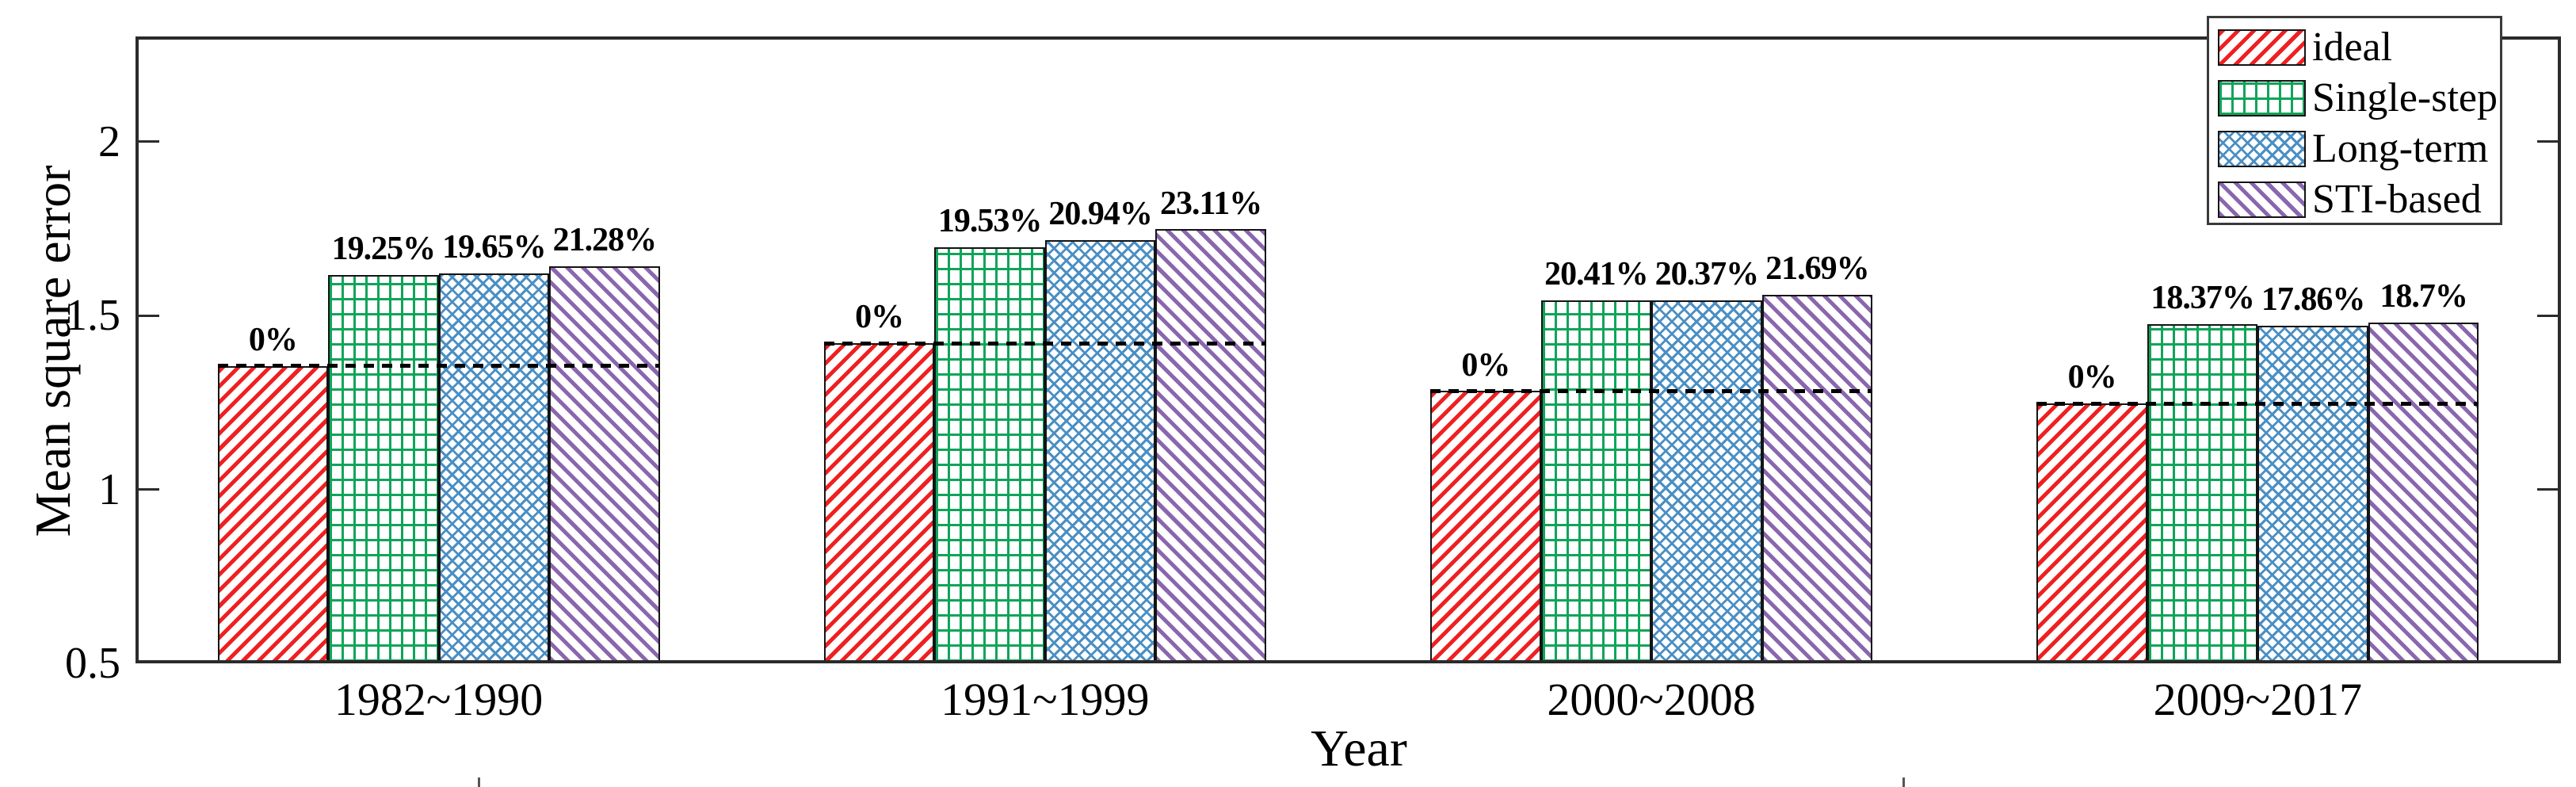 This screenshot has width=2576, height=787. Describe the element at coordinates (2092, 377) in the screenshot. I see `pct-label-ideal-group4: 0%` at that location.